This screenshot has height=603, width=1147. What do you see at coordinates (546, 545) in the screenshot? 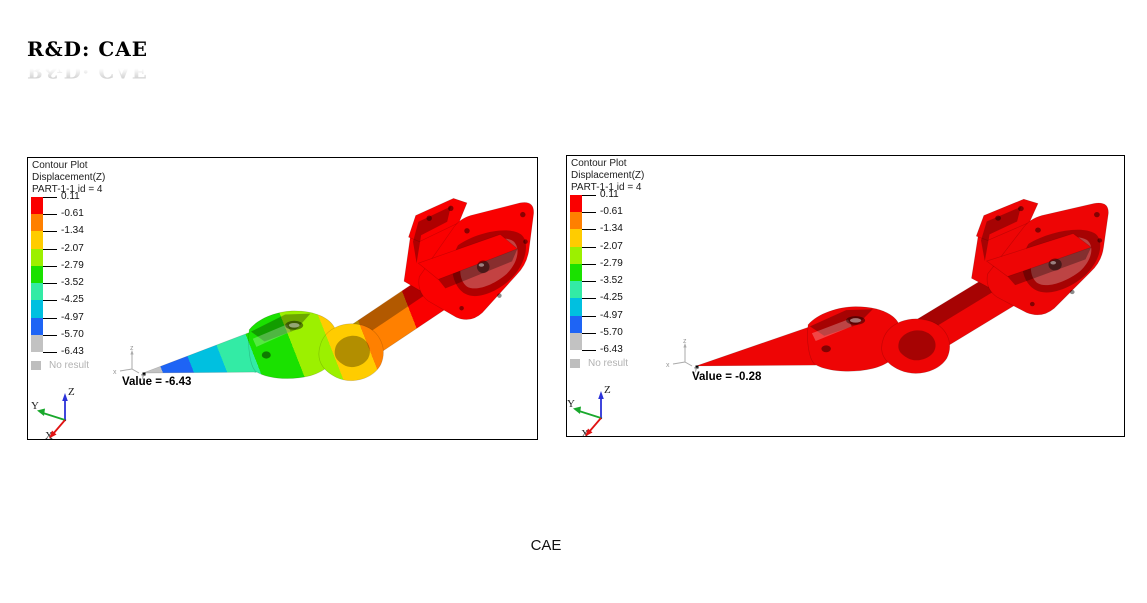
I see `slide-caption: CAE` at bounding box center [546, 545].